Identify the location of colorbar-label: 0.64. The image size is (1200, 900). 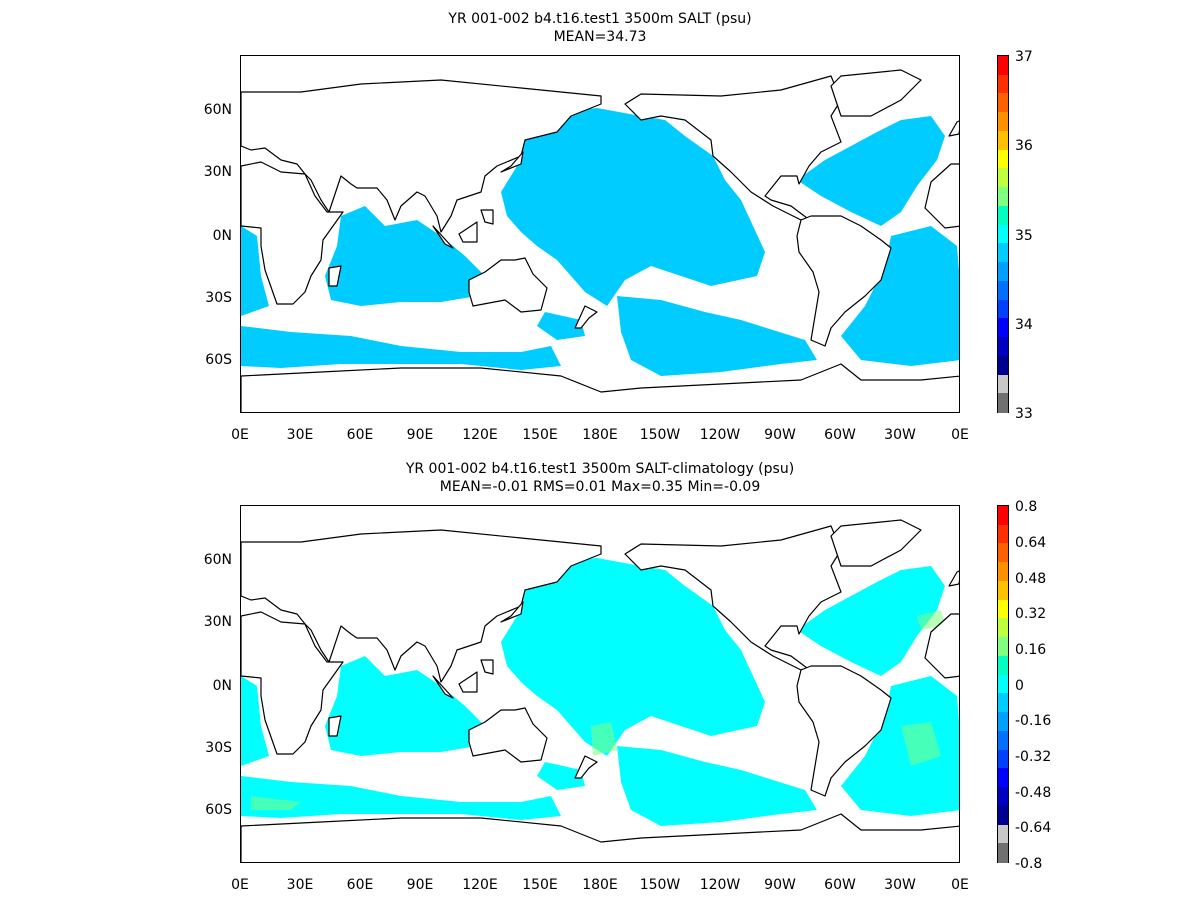
(1031, 543).